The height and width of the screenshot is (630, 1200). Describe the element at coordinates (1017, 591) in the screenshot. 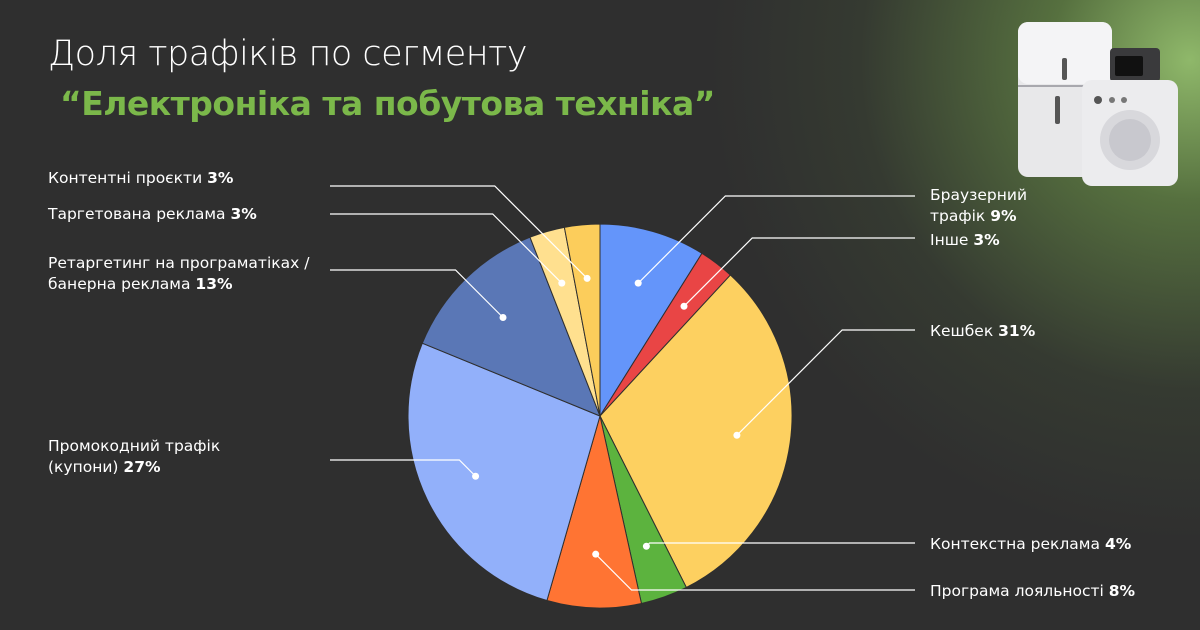

I see `category-label: Програма лояльності` at that location.